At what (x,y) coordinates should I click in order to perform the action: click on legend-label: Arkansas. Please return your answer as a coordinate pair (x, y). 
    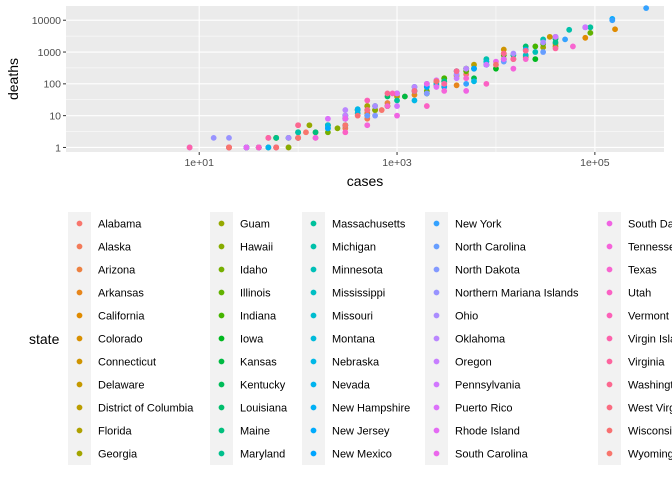
    Looking at the image, I should click on (121, 294).